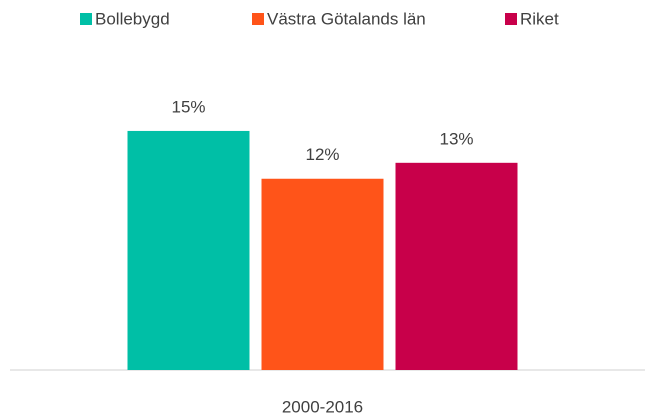  What do you see at coordinates (322, 406) in the screenshot?
I see `x-tick-label: 2000-2016` at bounding box center [322, 406].